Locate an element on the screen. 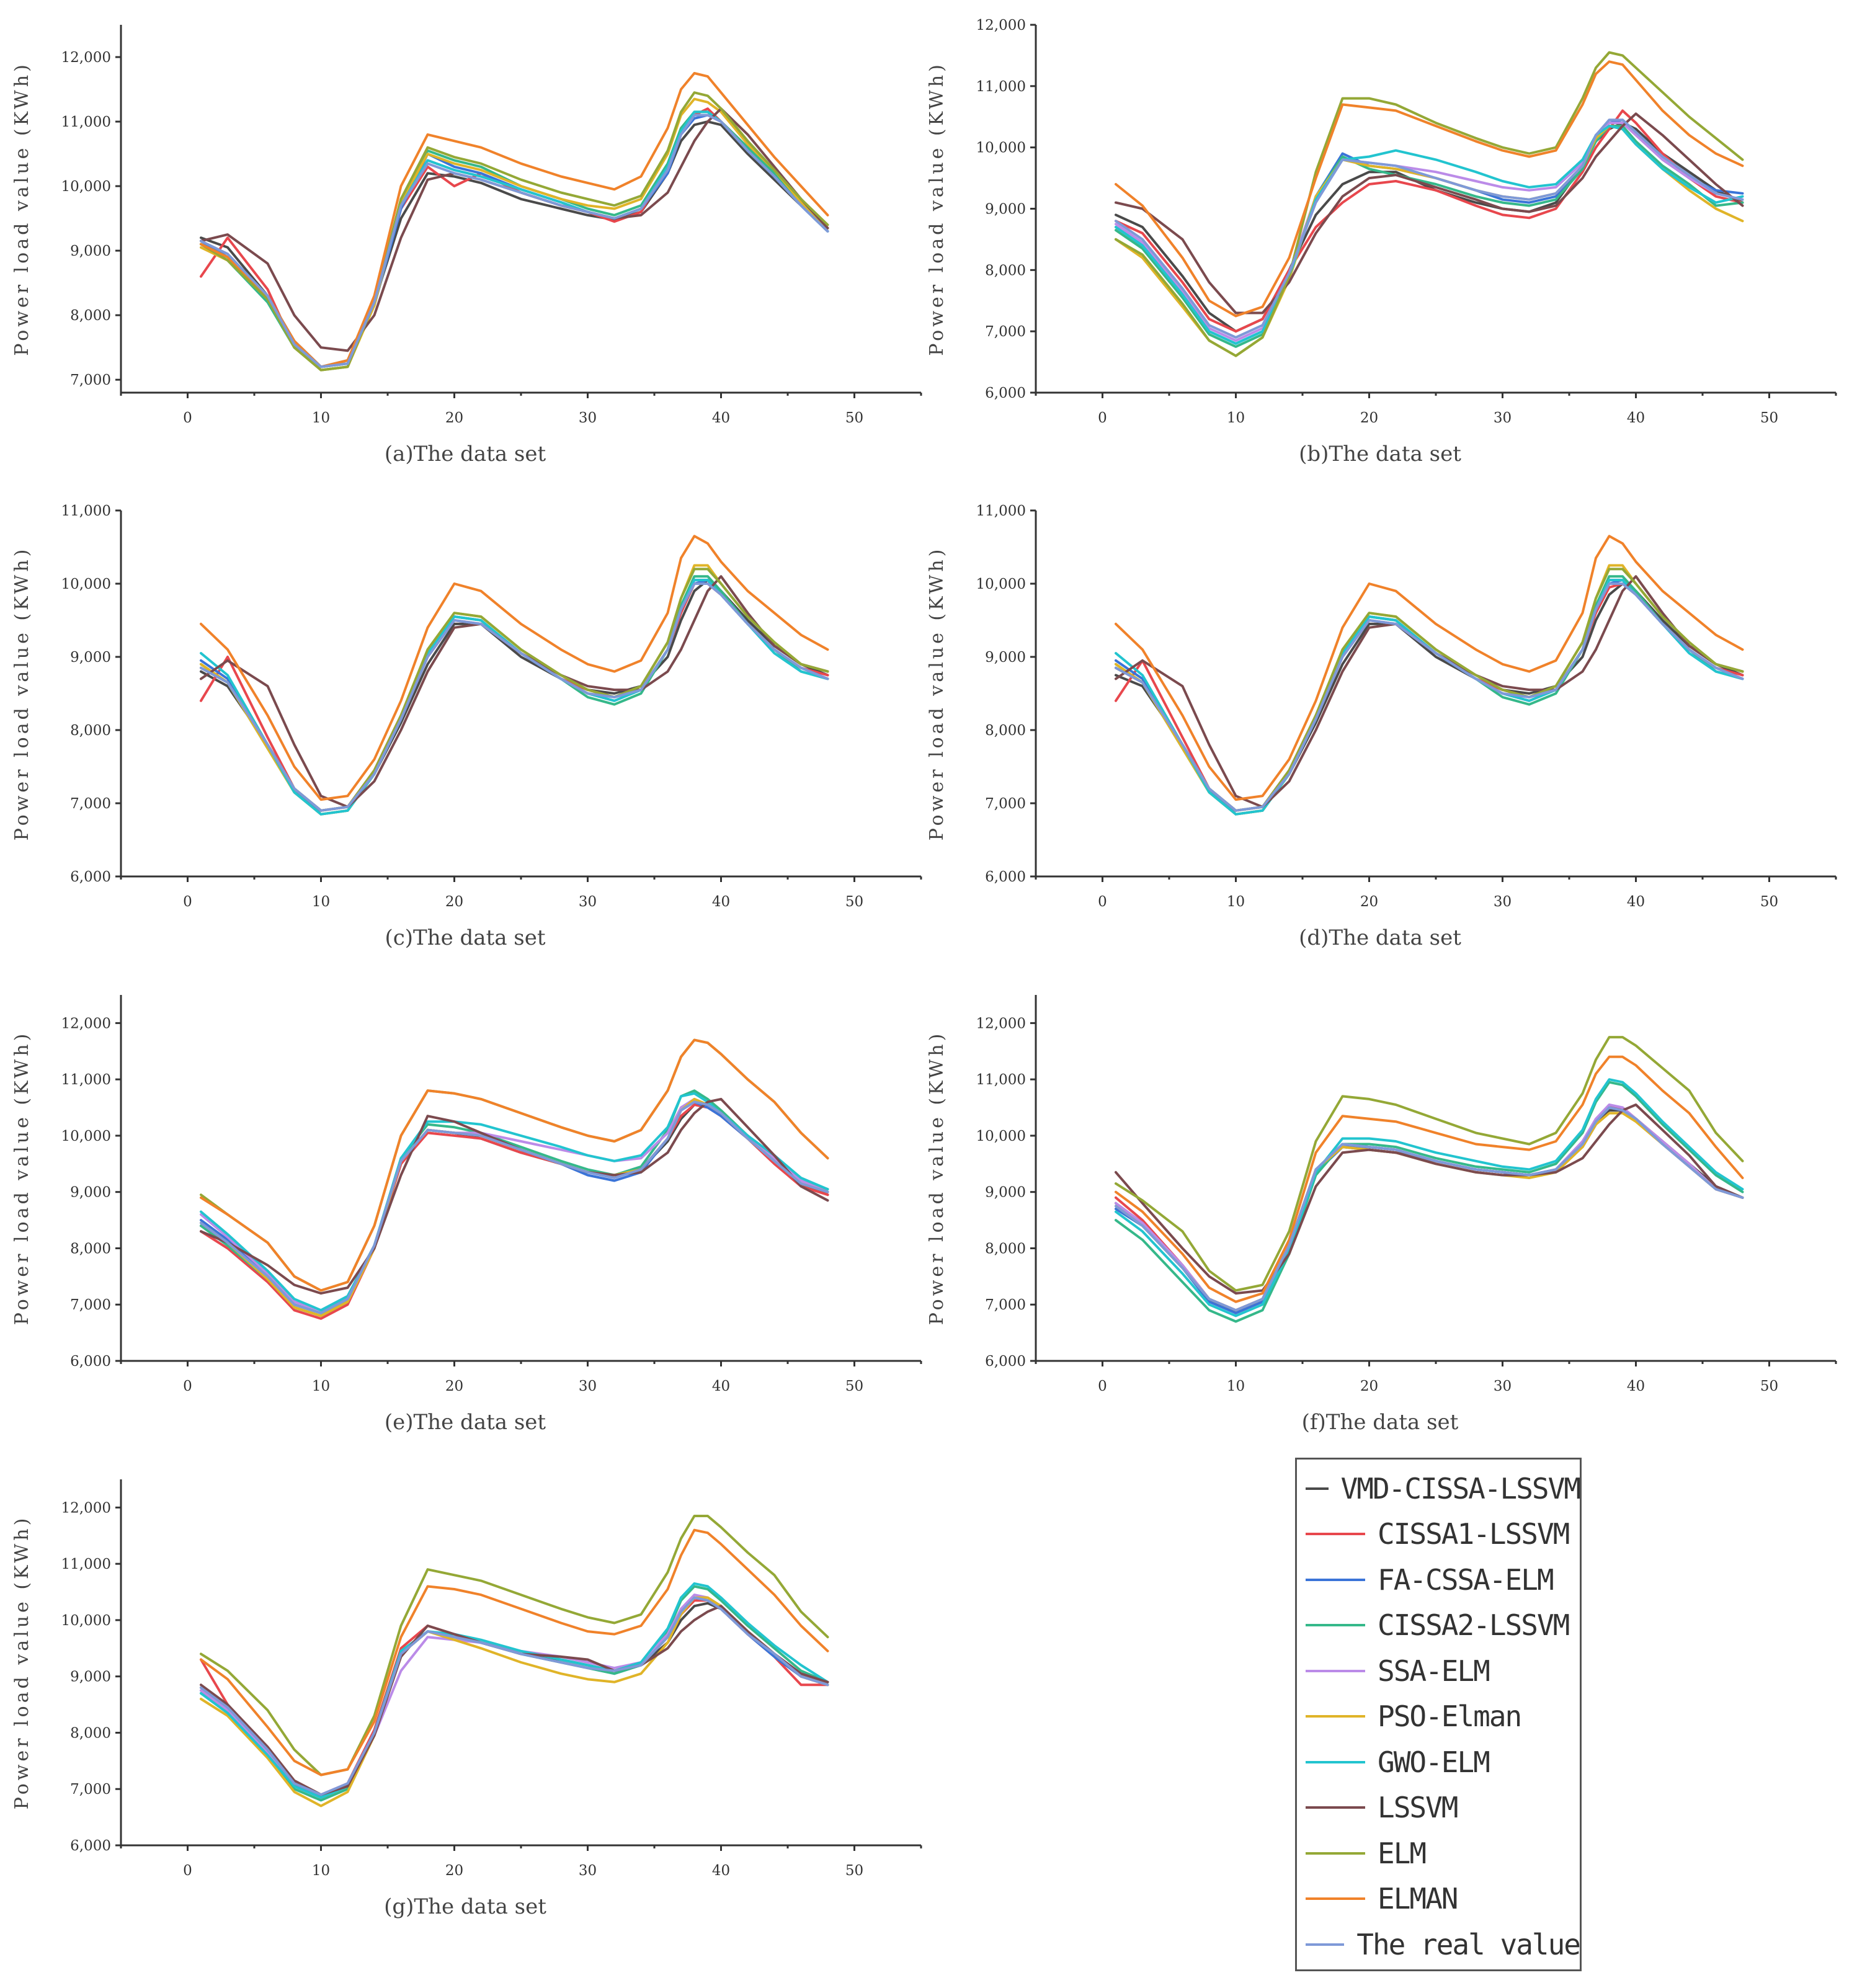  subplot-caption: (c)The data set is located at coordinates (465, 937).